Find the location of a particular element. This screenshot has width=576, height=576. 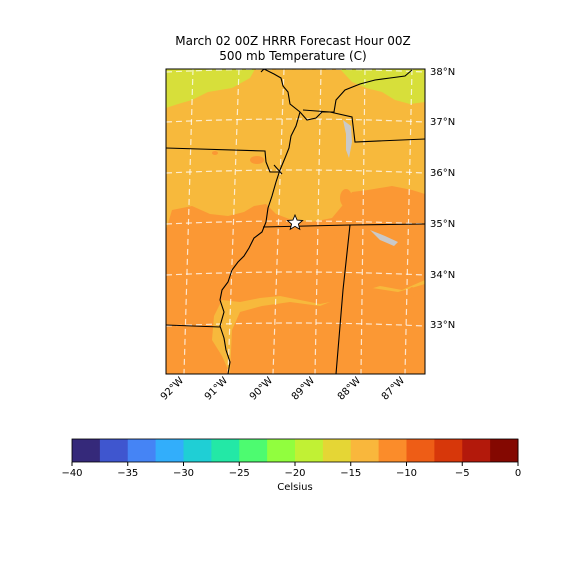

colorbar-ticks: −40 −35 −30 −25 −20 −15 −10 −5 0 is located at coordinates (291, 470).